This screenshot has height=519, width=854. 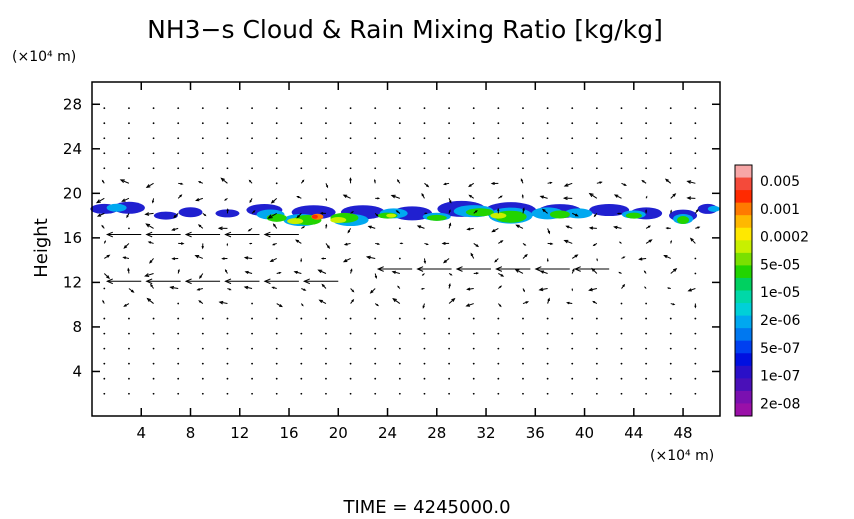 I want to click on cloud-blob-high, so click(x=683, y=220).